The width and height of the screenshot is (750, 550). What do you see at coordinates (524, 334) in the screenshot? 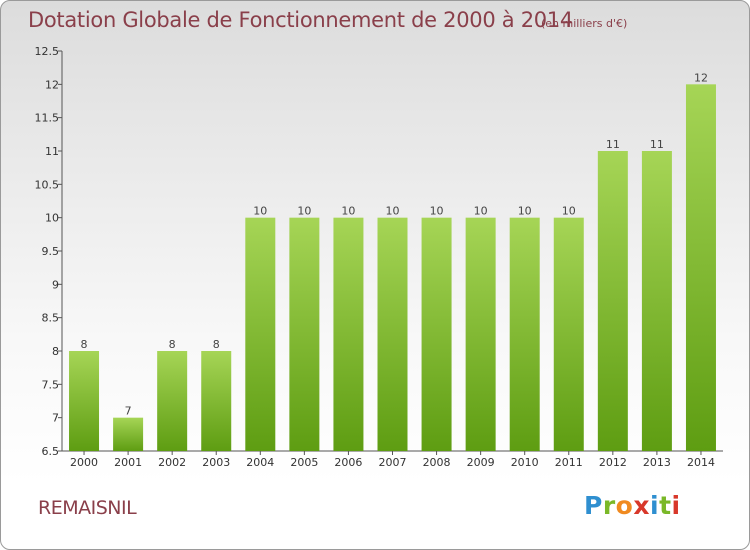
I see `bar-2010` at bounding box center [524, 334].